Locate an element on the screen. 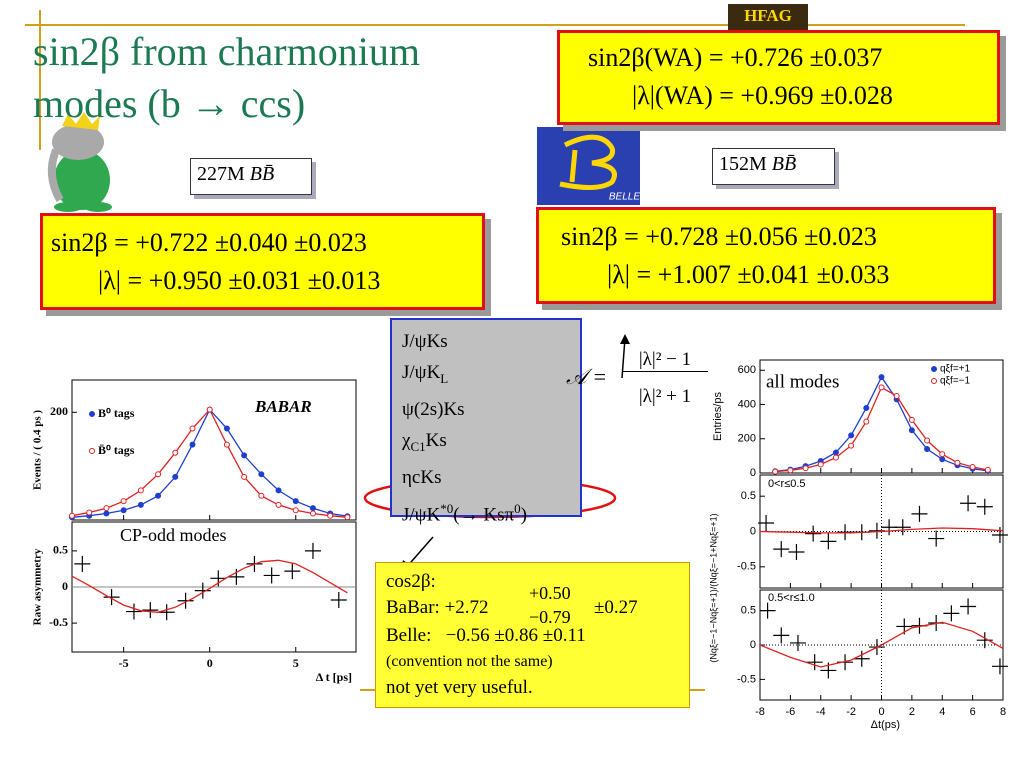 The height and width of the screenshot is (768, 1024). legend-label: qξf=−1 is located at coordinates (955, 381).